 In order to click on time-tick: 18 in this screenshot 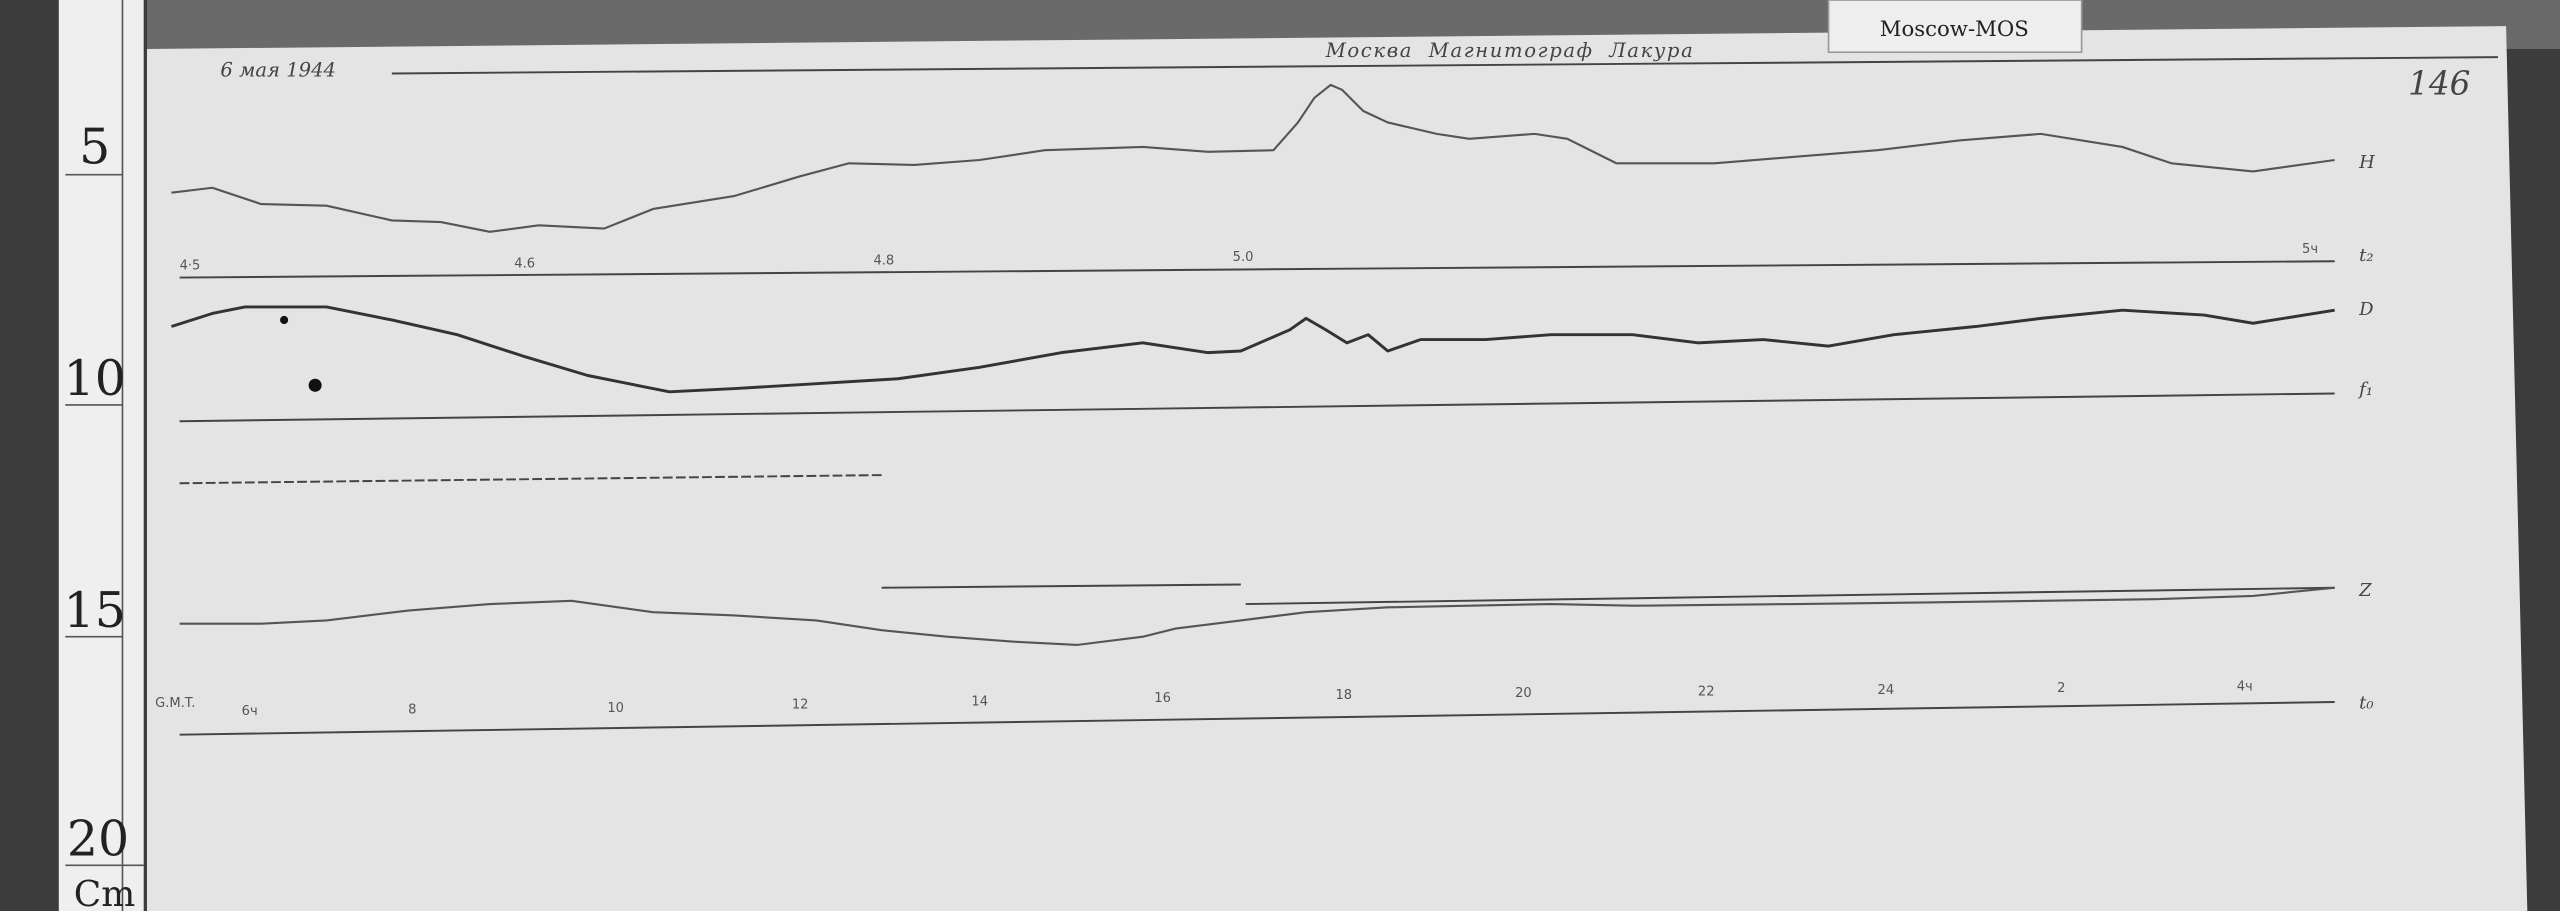, I will do `click(1344, 695)`.